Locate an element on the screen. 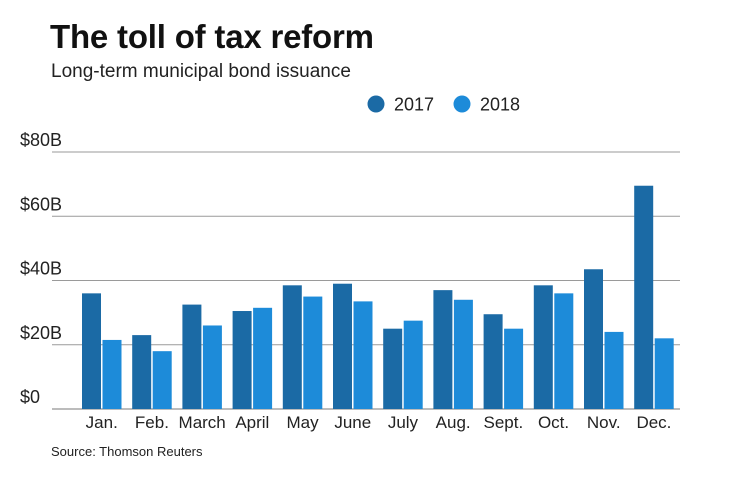  x-tick-label: Aug. is located at coordinates (453, 422).